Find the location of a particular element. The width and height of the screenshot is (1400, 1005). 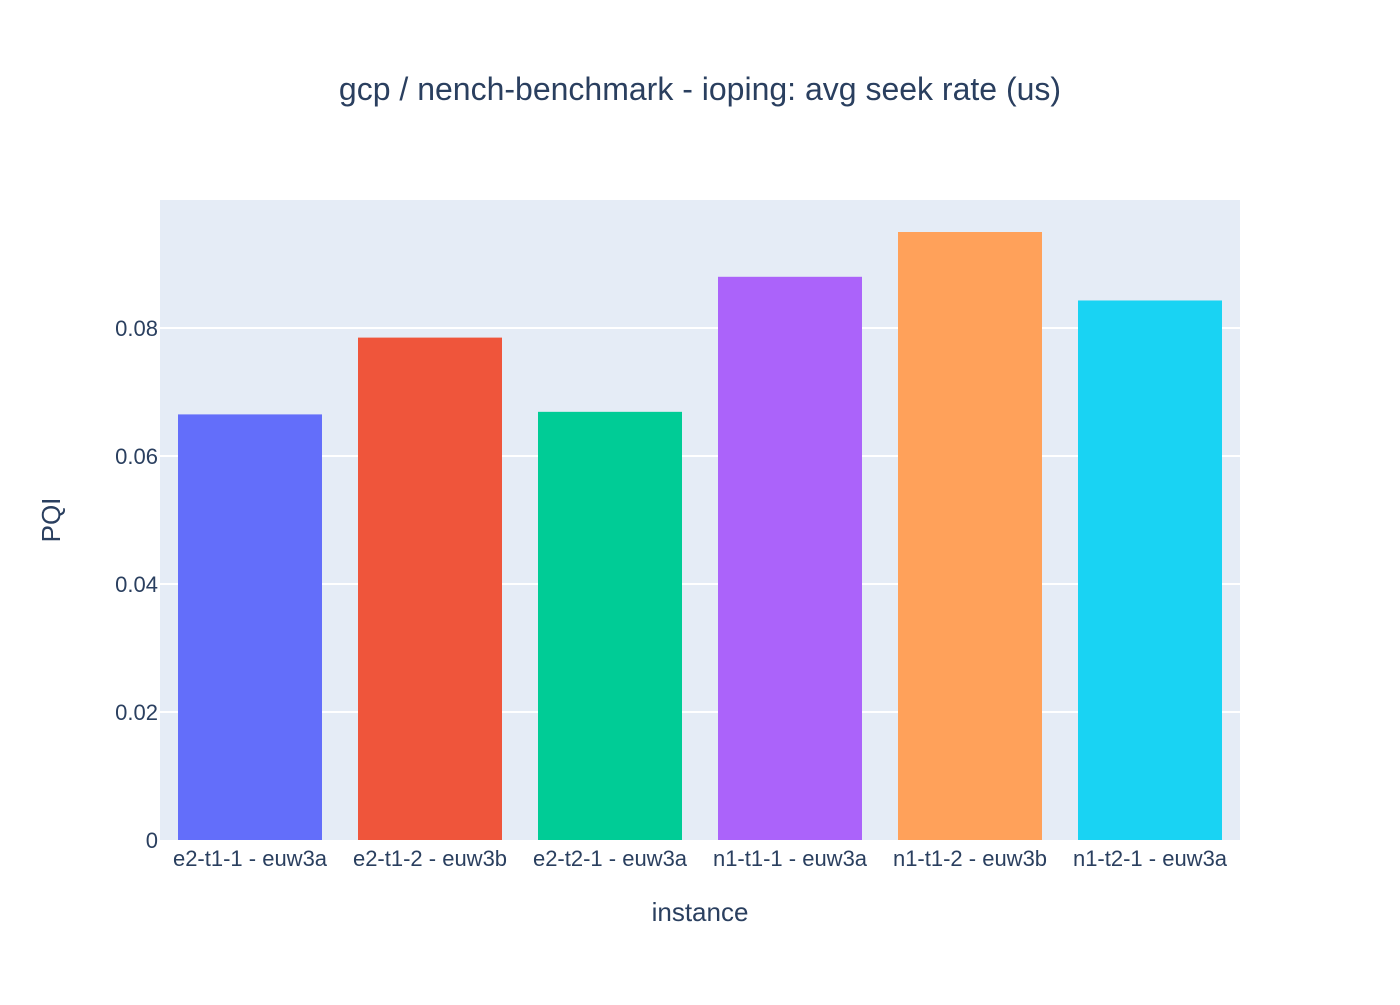

y-tick-label: 0.04 is located at coordinates (136, 584).